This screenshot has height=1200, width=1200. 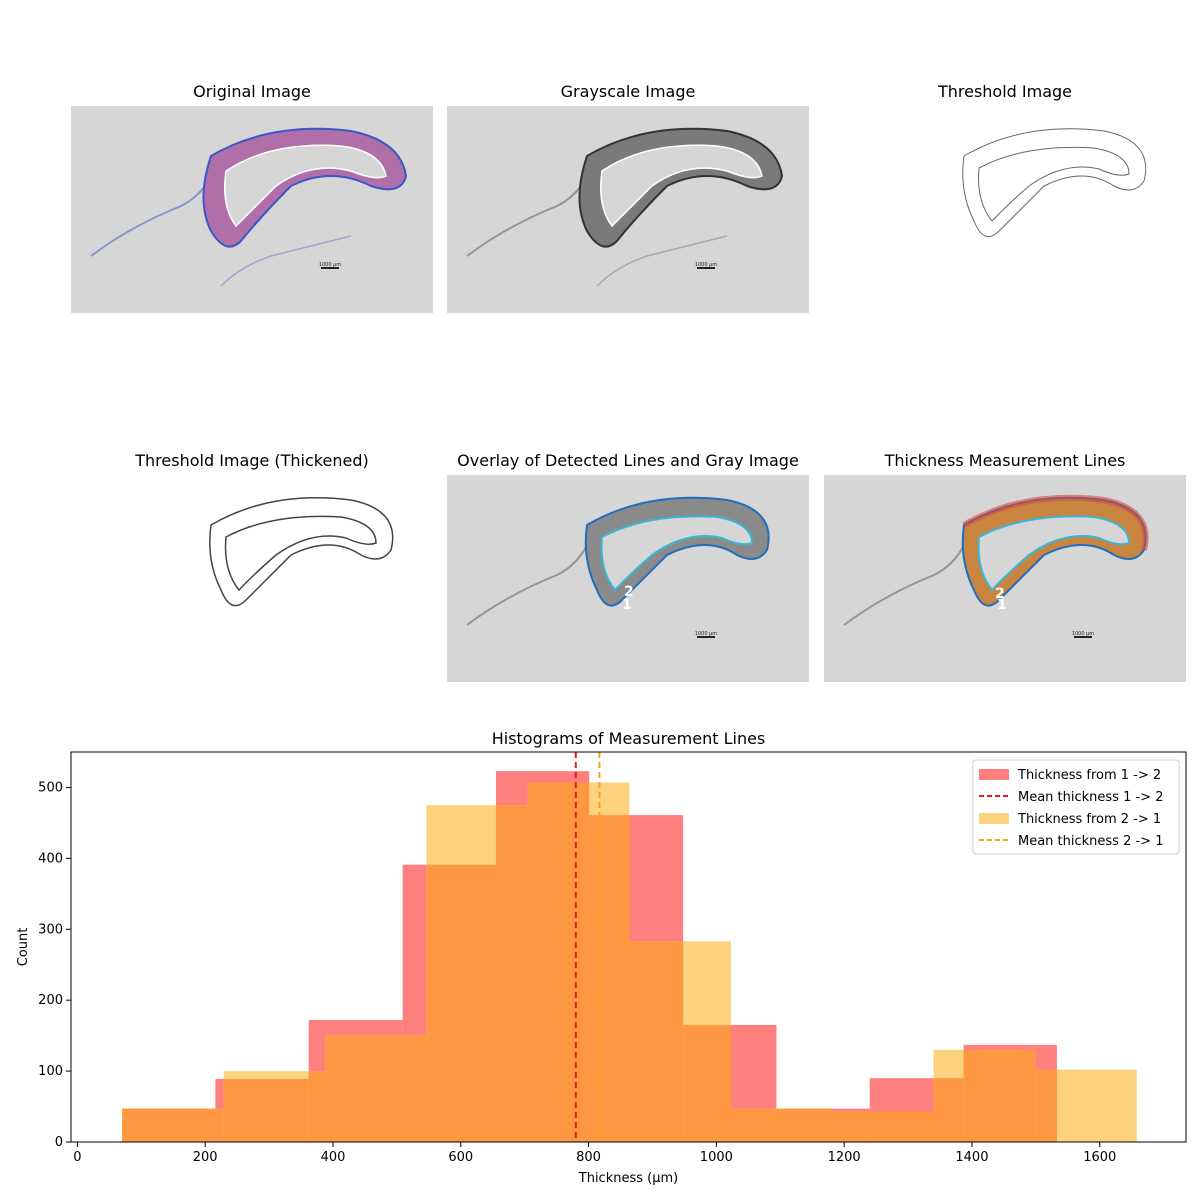 I want to click on threshold-image-panel, so click(x=1005, y=209).